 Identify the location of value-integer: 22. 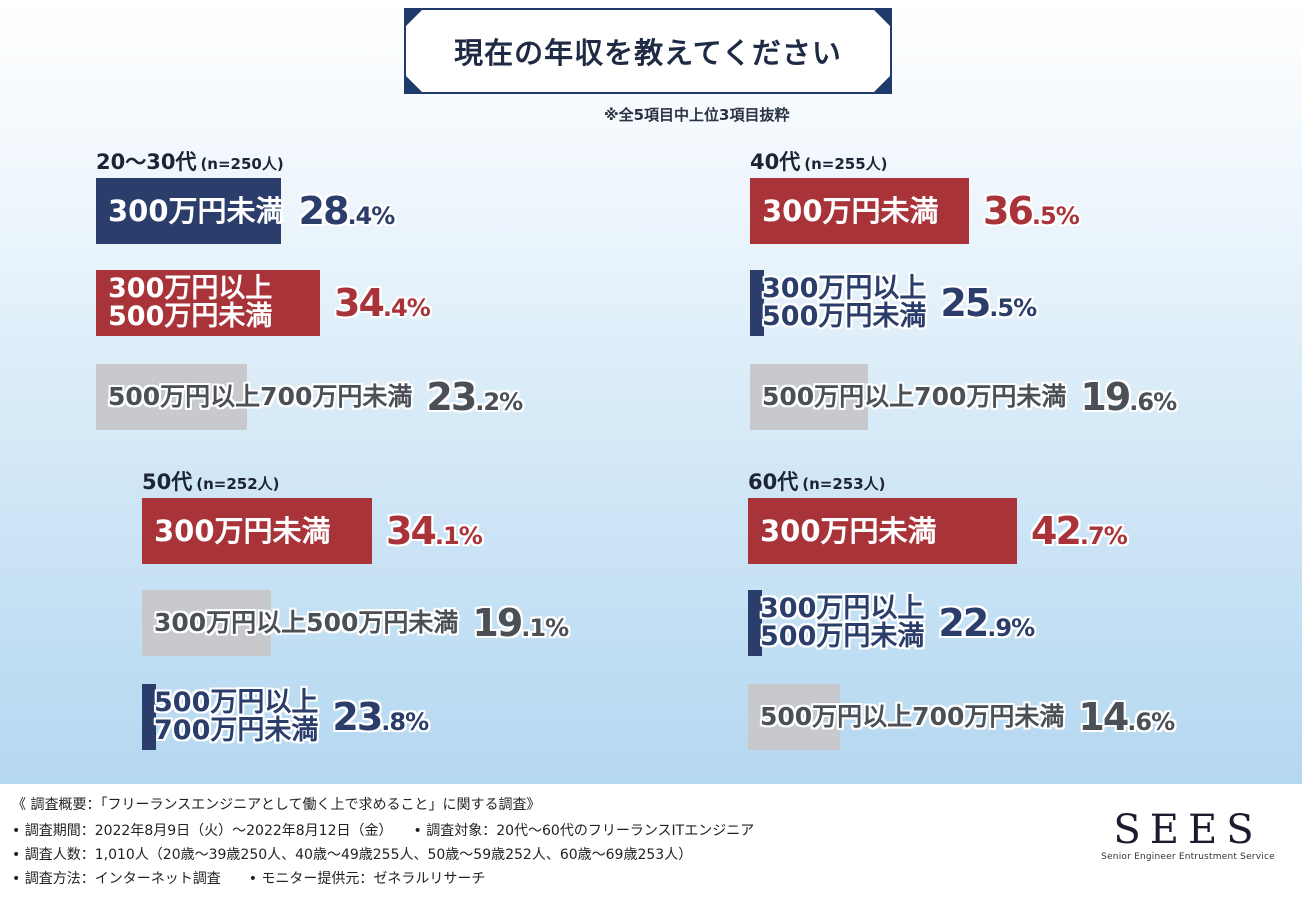
(963, 623).